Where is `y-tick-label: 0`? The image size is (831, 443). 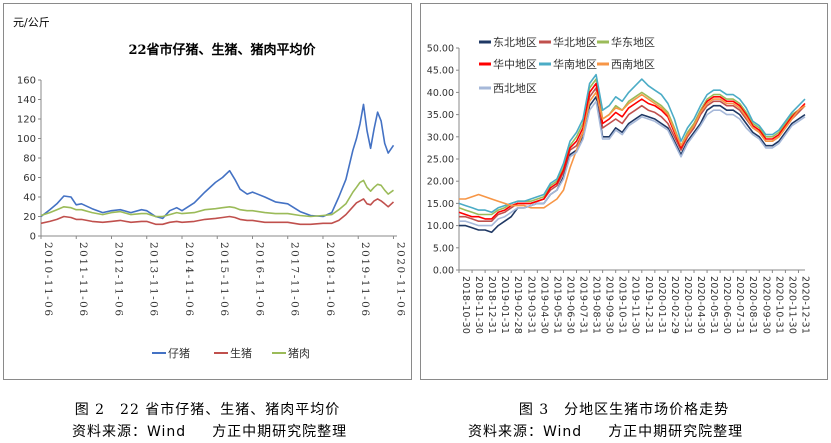
y-tick-label: 0 is located at coordinates (33, 237).